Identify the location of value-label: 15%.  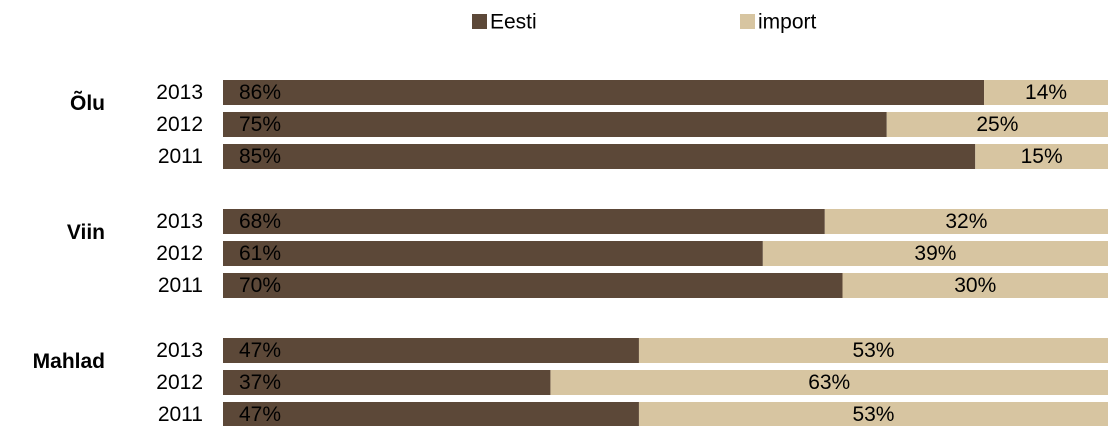
(1042, 156).